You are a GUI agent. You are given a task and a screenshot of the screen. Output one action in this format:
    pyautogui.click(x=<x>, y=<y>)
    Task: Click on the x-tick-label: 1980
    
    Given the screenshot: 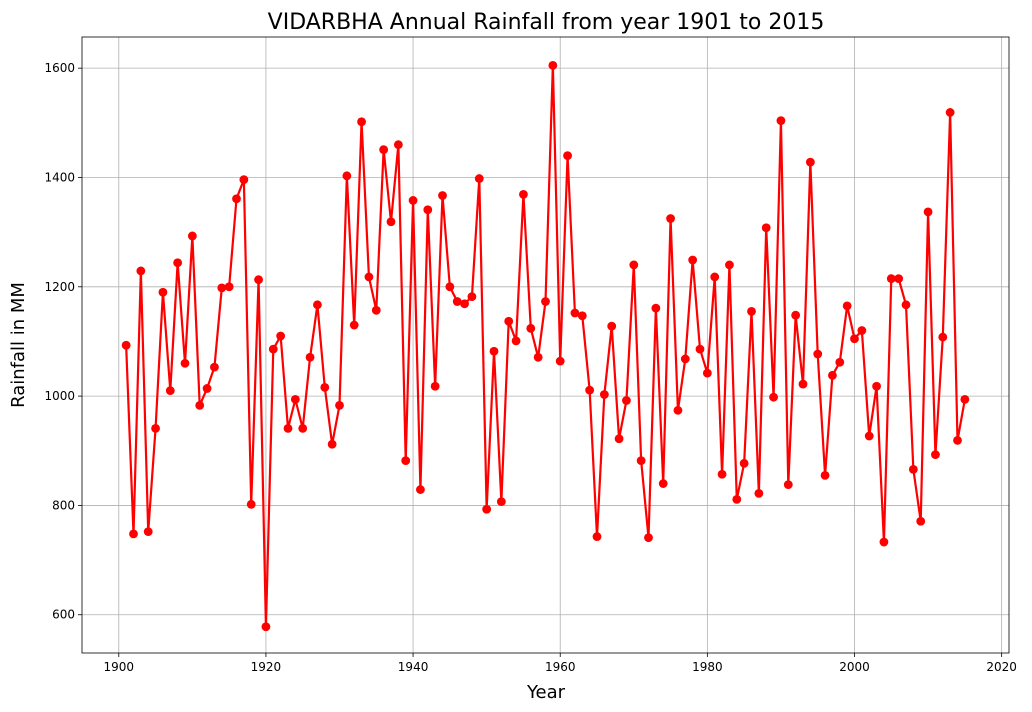 What is the action you would take?
    pyautogui.click(x=707, y=667)
    